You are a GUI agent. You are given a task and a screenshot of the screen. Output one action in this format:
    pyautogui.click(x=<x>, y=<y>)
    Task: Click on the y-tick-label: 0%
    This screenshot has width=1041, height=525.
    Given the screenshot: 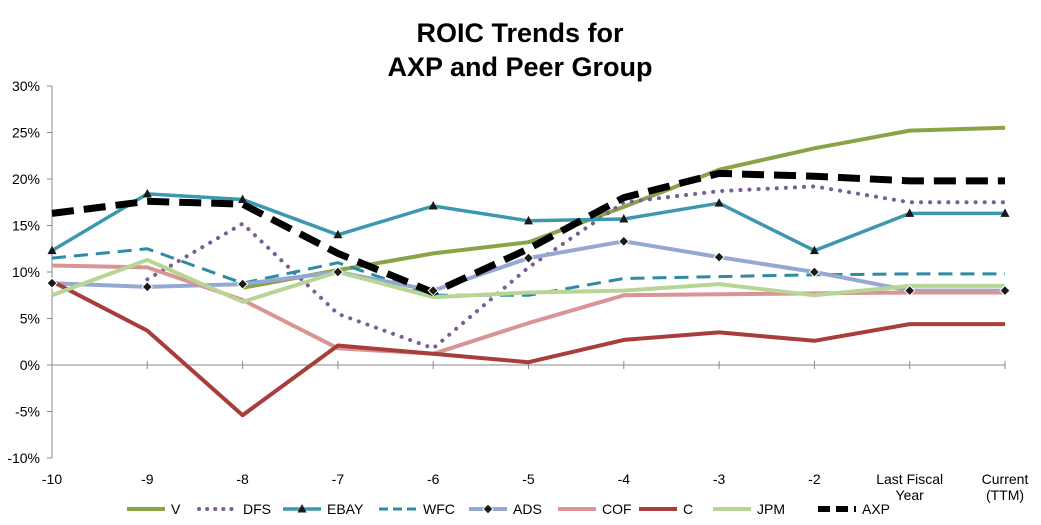 What is the action you would take?
    pyautogui.click(x=30, y=365)
    